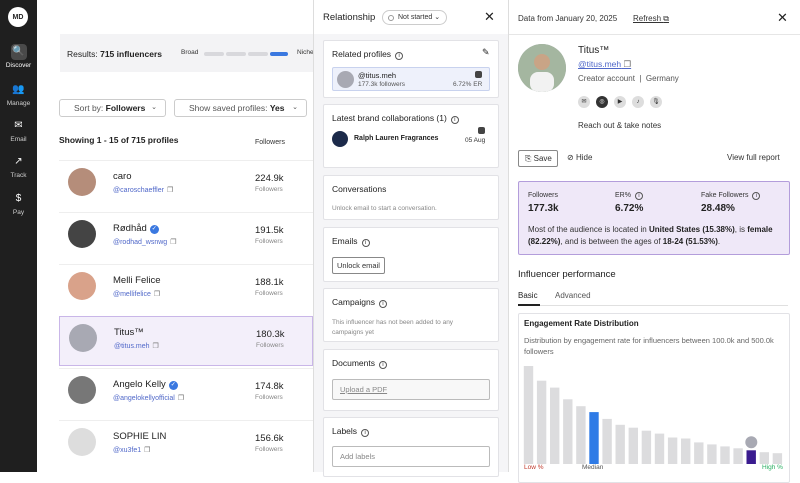 Image resolution: width=800 pixels, height=483 pixels. I want to click on external-link-icon: ⧉, so click(666, 18).